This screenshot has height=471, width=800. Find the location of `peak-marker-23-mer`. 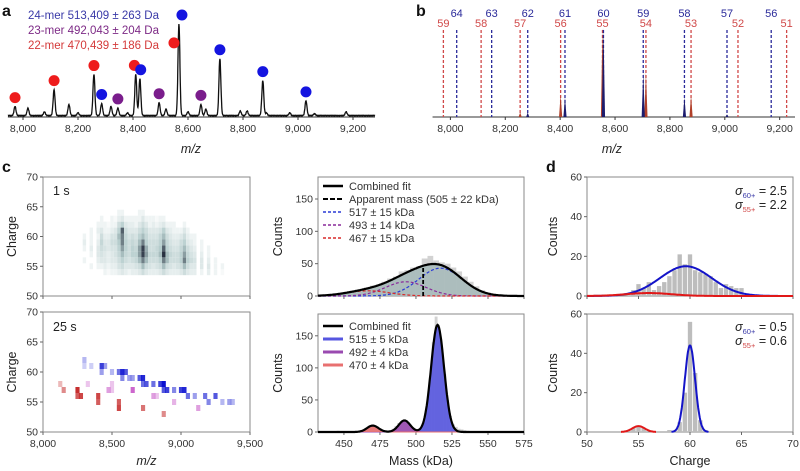

peak-marker-23-mer is located at coordinates (159, 94).